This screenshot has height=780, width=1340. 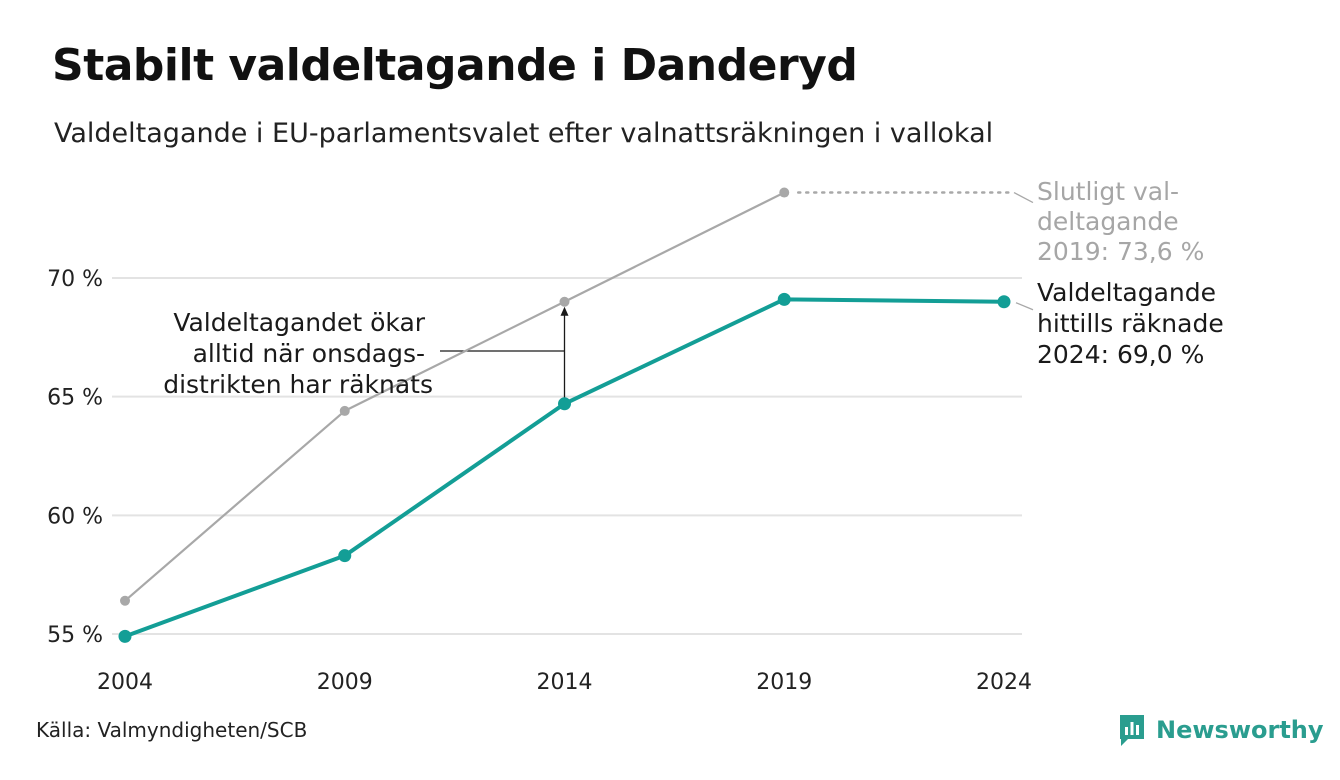 I want to click on x-axis-ticks: 2004 2009 2014 2019 2024, so click(x=564, y=682).